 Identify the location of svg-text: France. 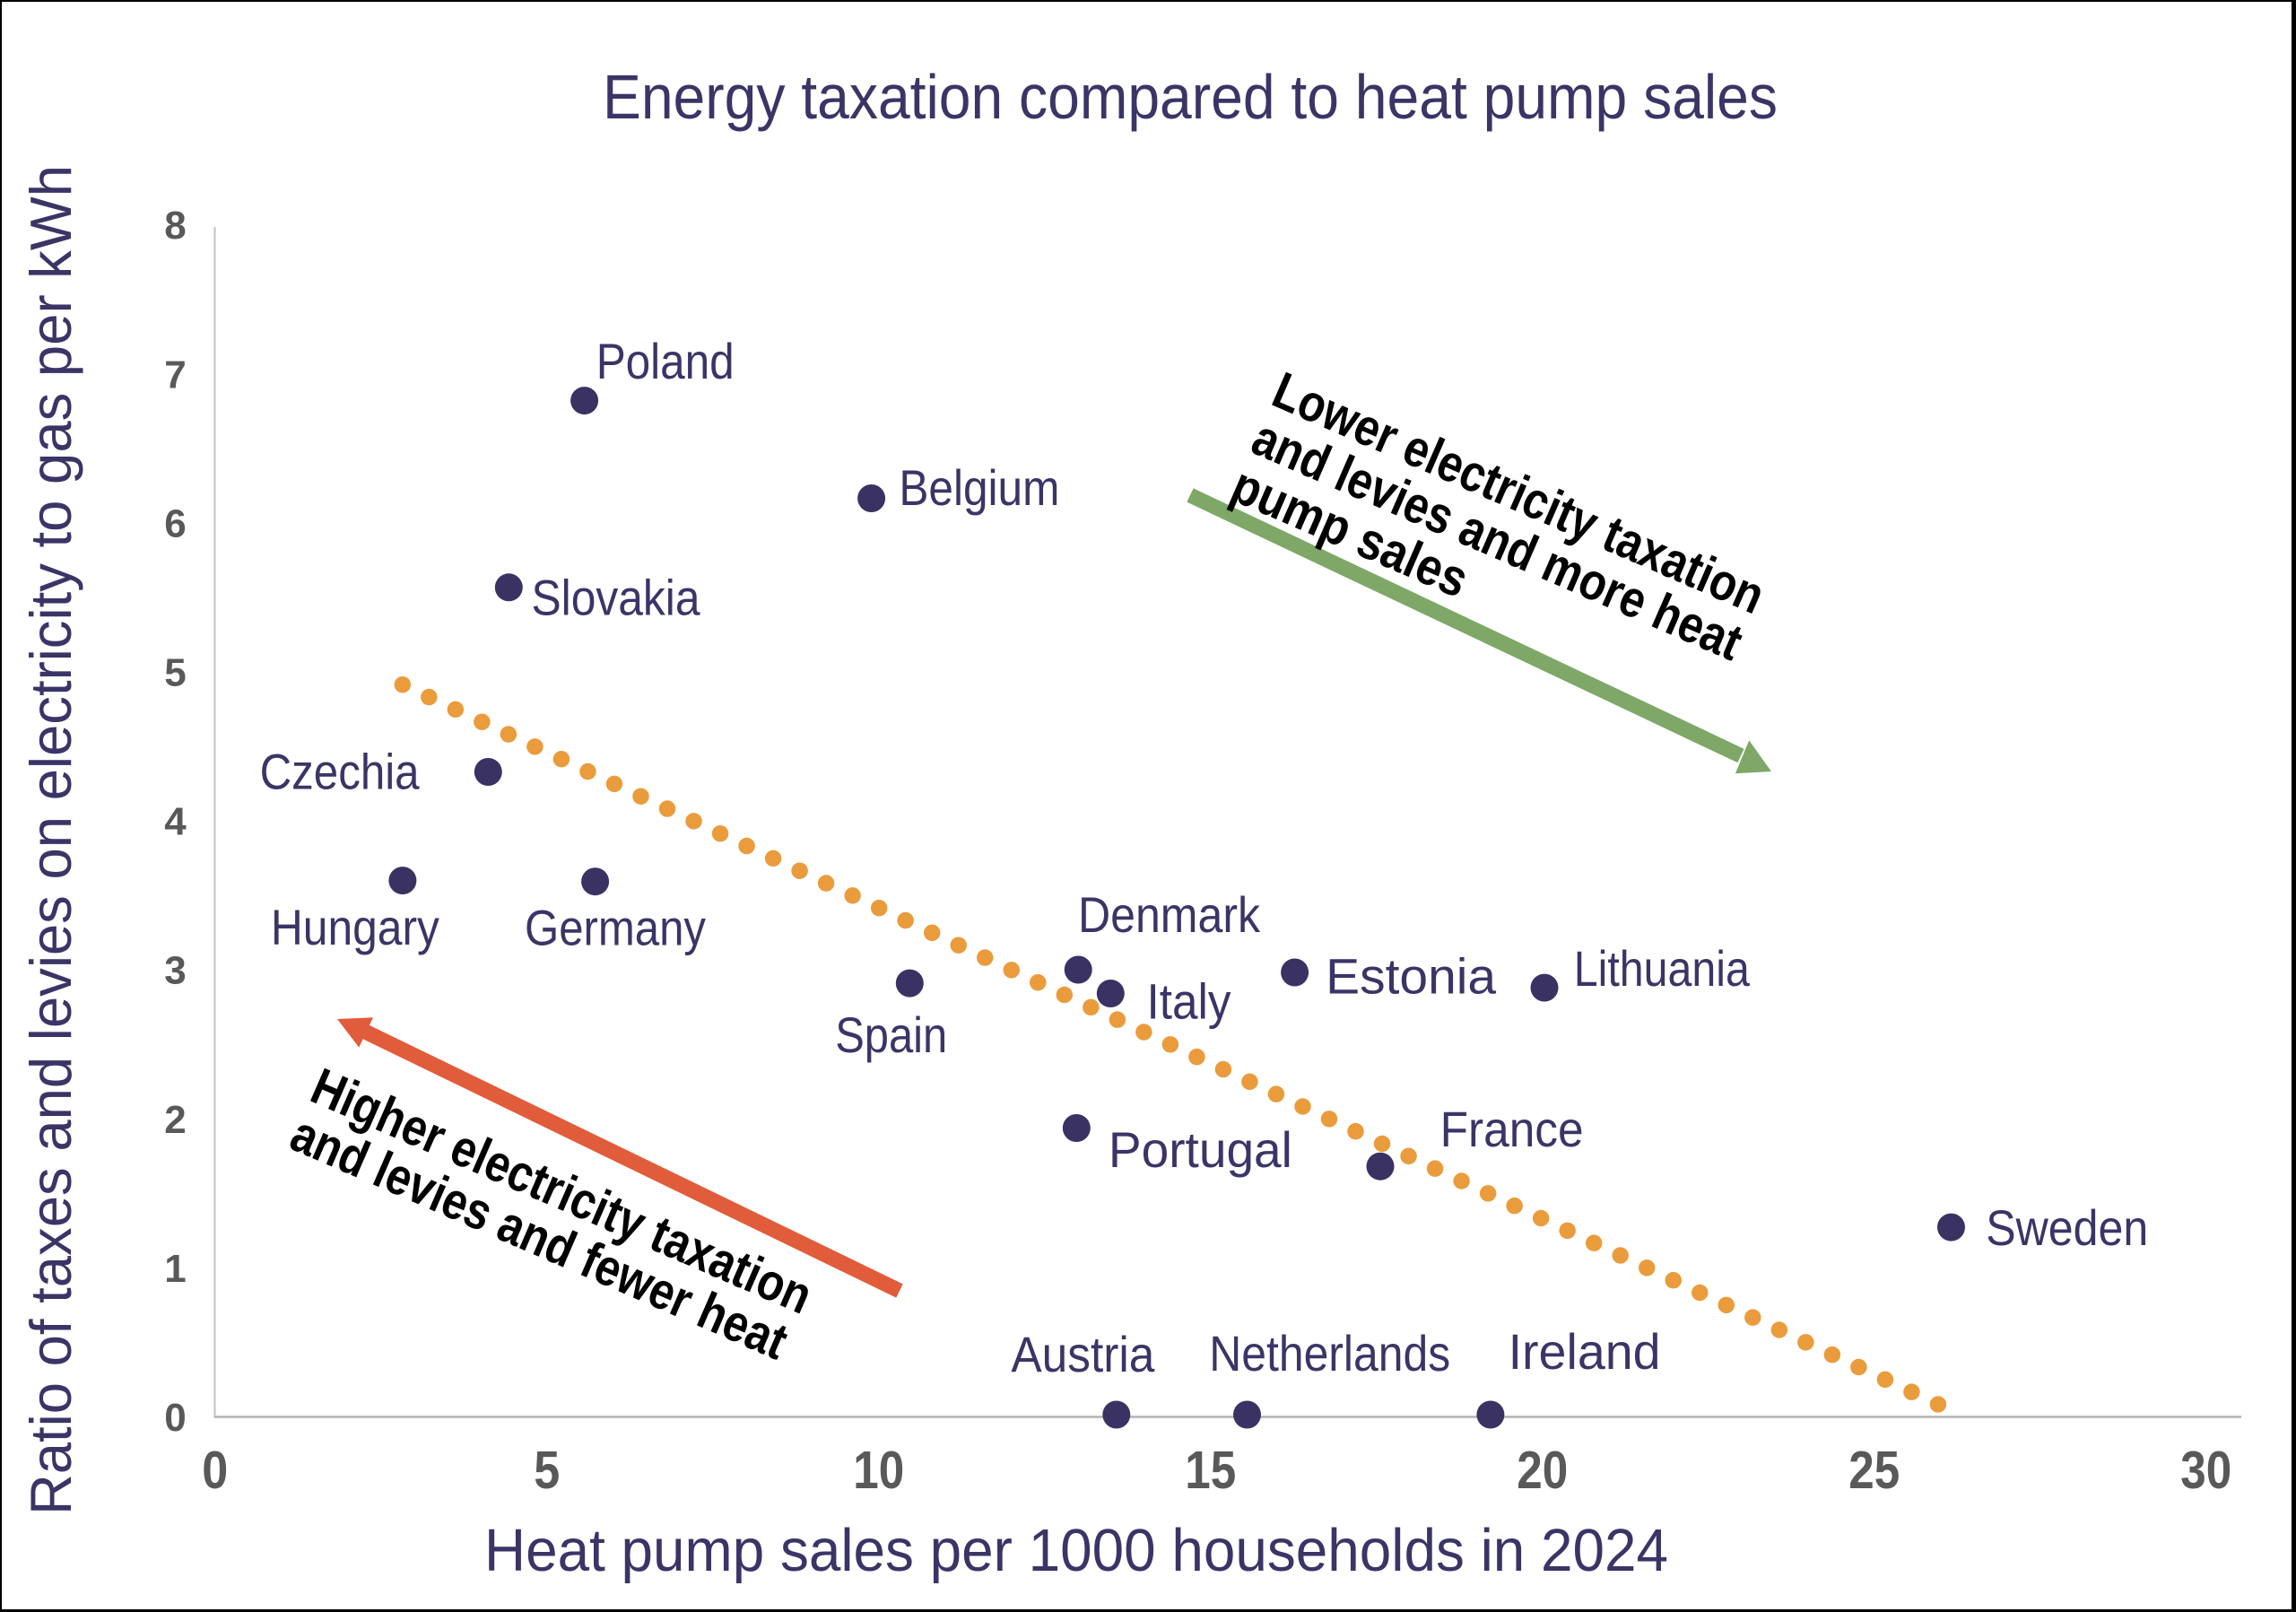
(1512, 1129).